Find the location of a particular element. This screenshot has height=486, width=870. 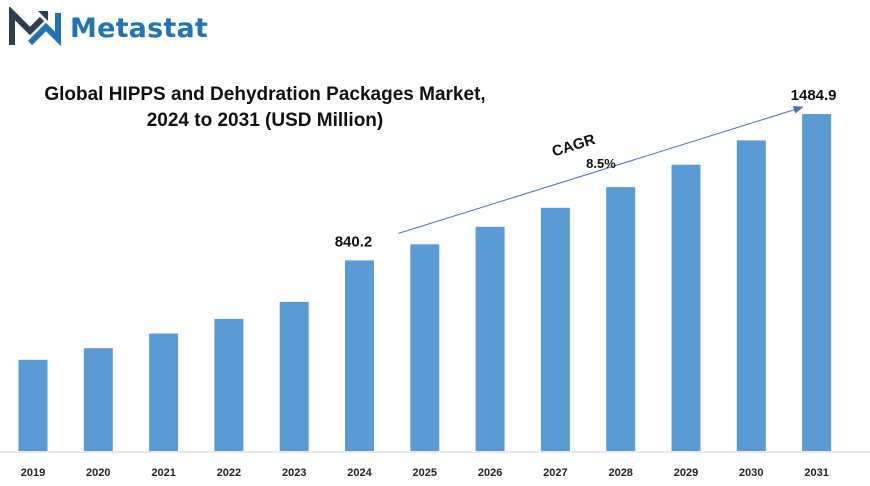

bar-2020 is located at coordinates (98, 399).